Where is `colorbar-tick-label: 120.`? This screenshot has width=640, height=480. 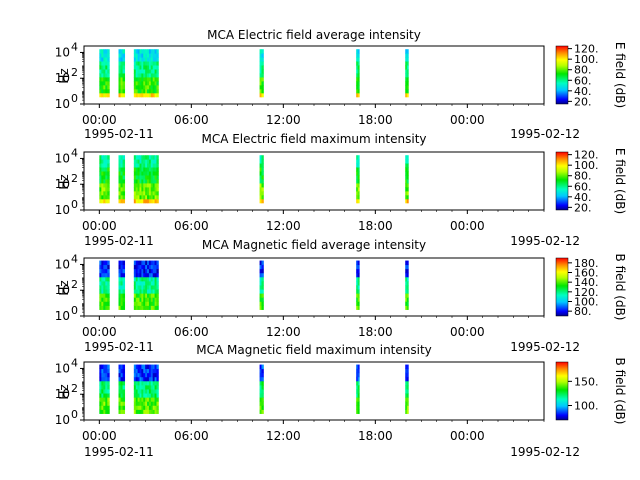
colorbar-tick-label: 120. is located at coordinates (586, 292).